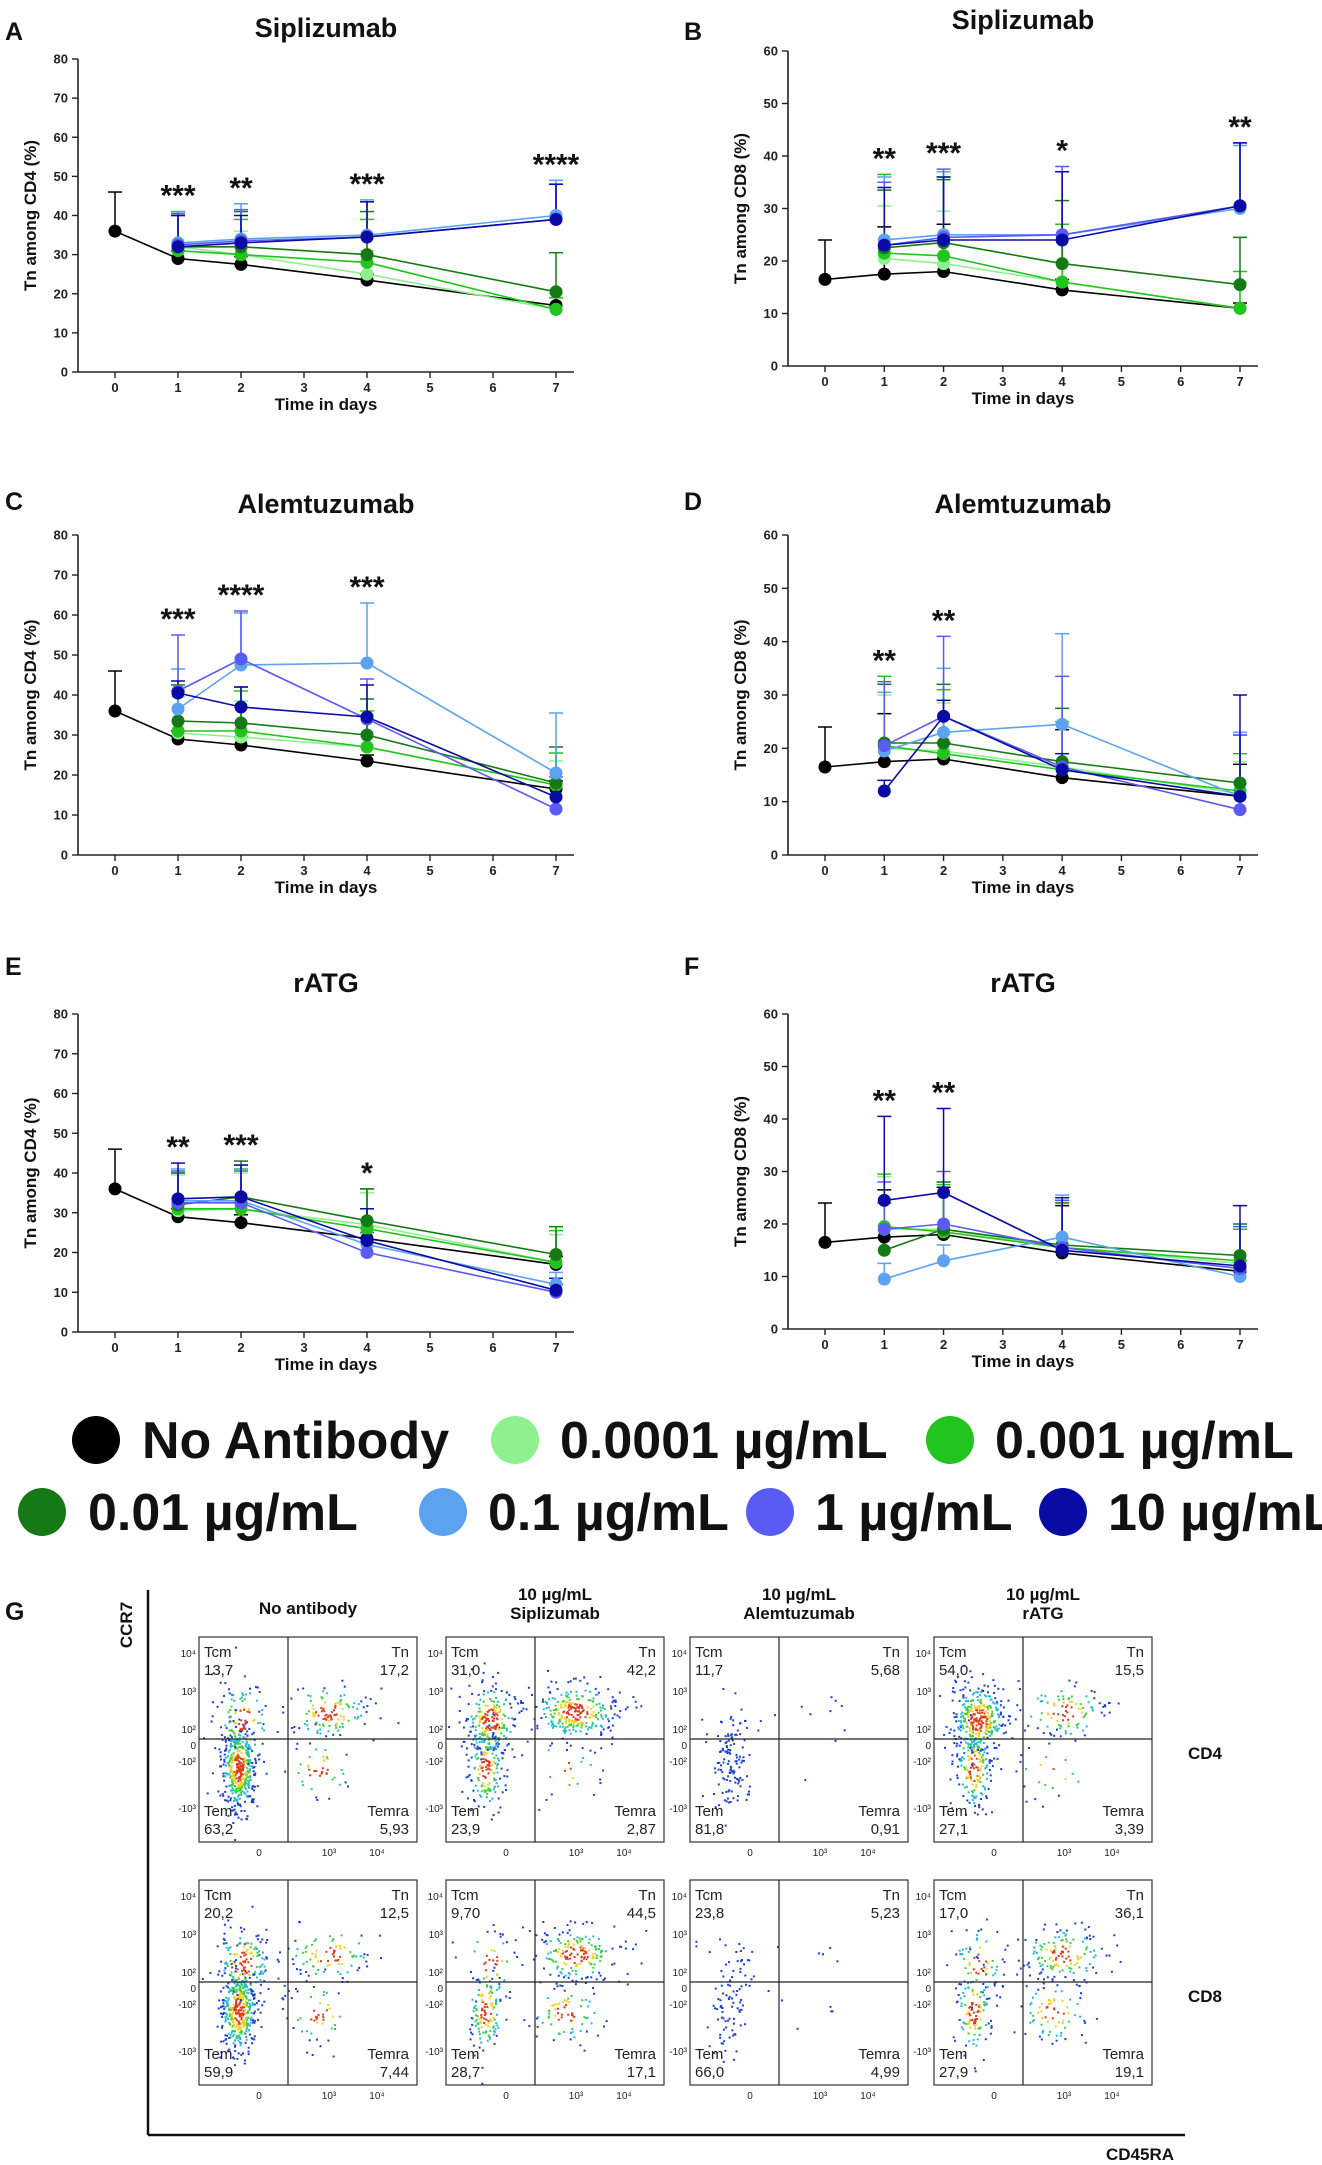 This screenshot has width=1322, height=2165. I want to click on y-tick-label: 50, so click(61, 176).